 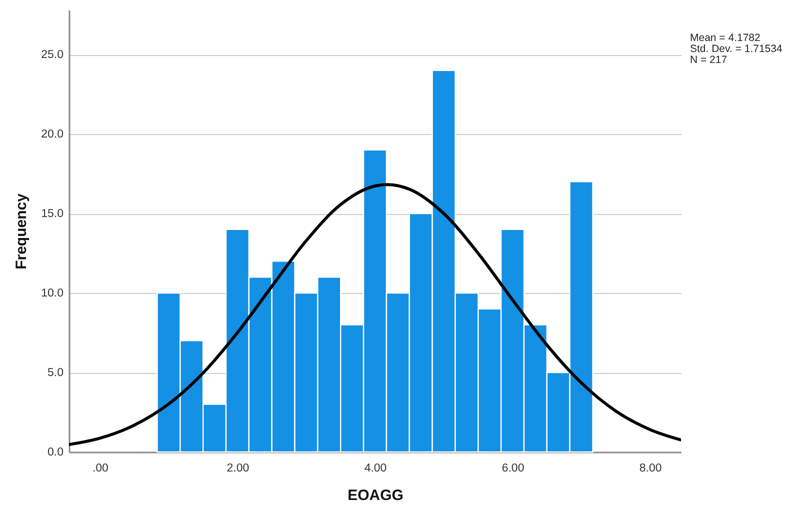 What do you see at coordinates (52, 214) in the screenshot?
I see `y-tick-label: 15.0` at bounding box center [52, 214].